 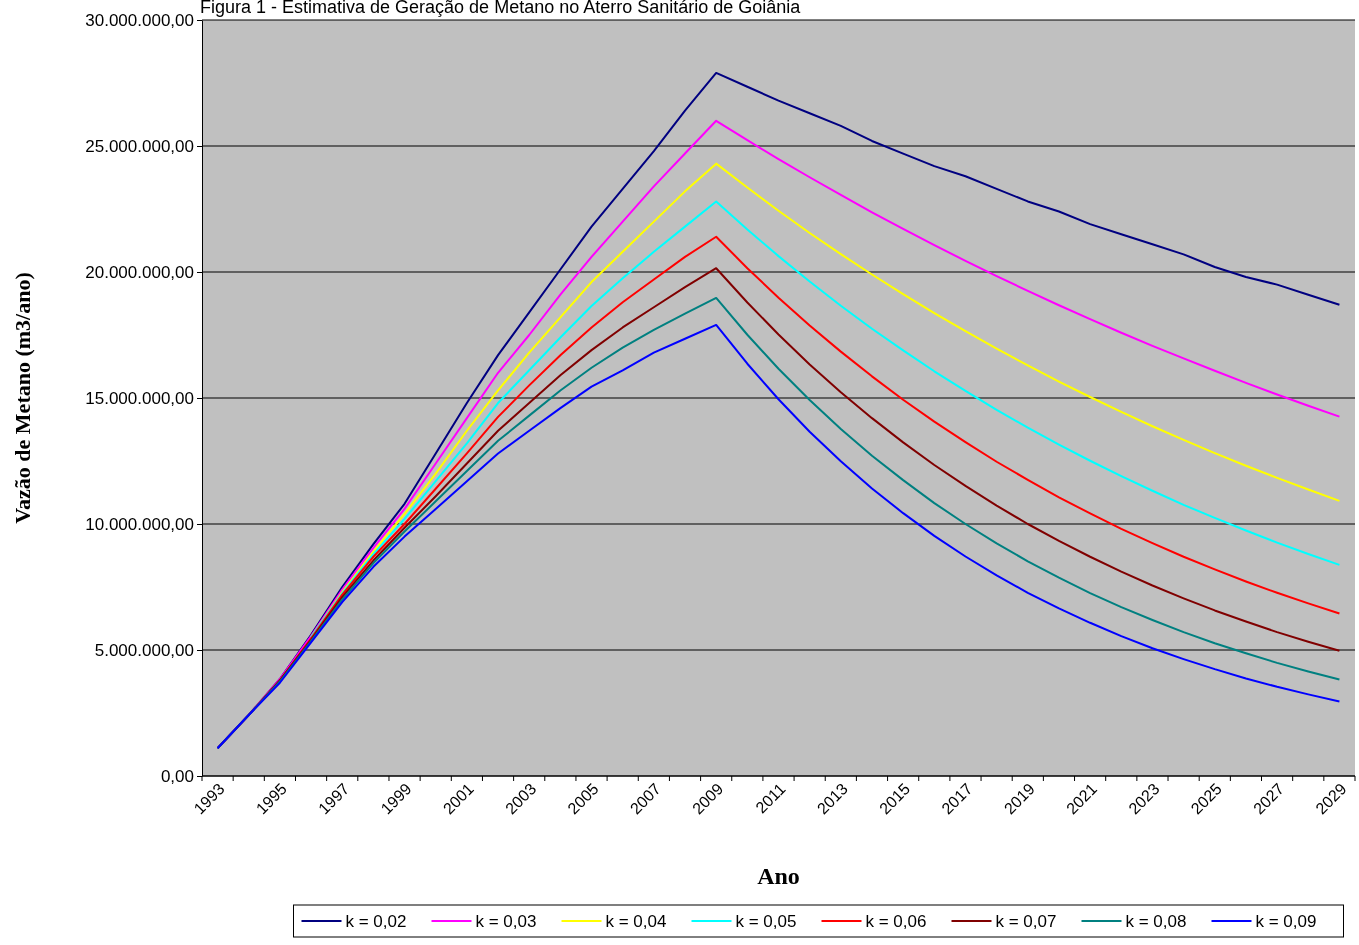 What do you see at coordinates (896, 921) in the screenshot?
I see `legend-label: k = 0,06` at bounding box center [896, 921].